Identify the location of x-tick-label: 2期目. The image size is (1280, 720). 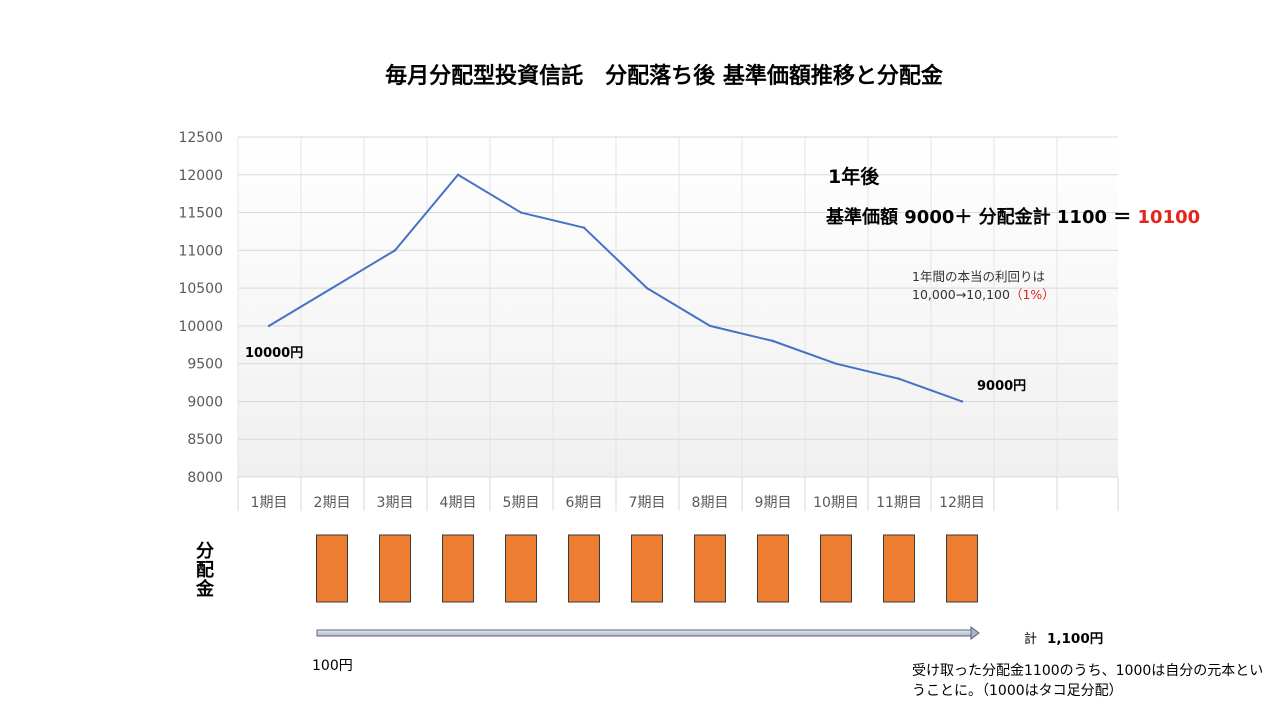
(332, 503).